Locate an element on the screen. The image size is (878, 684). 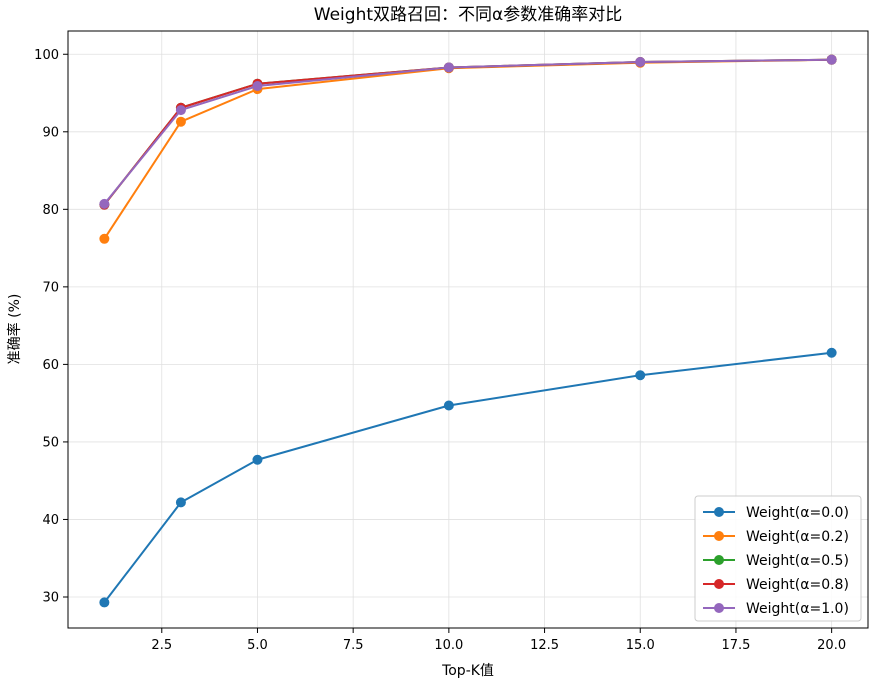
legend-frame is located at coordinates (778, 558).